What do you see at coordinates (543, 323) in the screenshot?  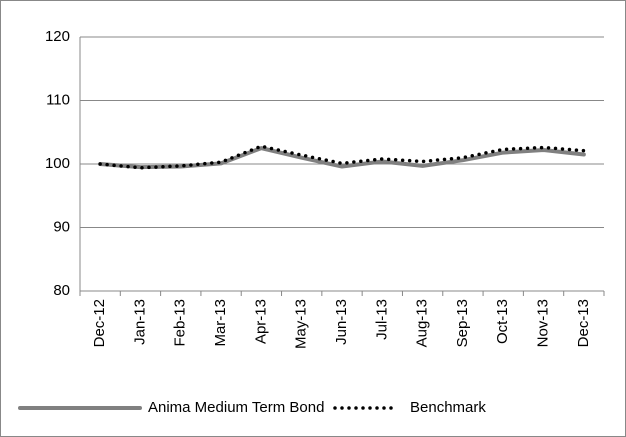 I see `x-tick-label: Nov-13` at bounding box center [543, 323].